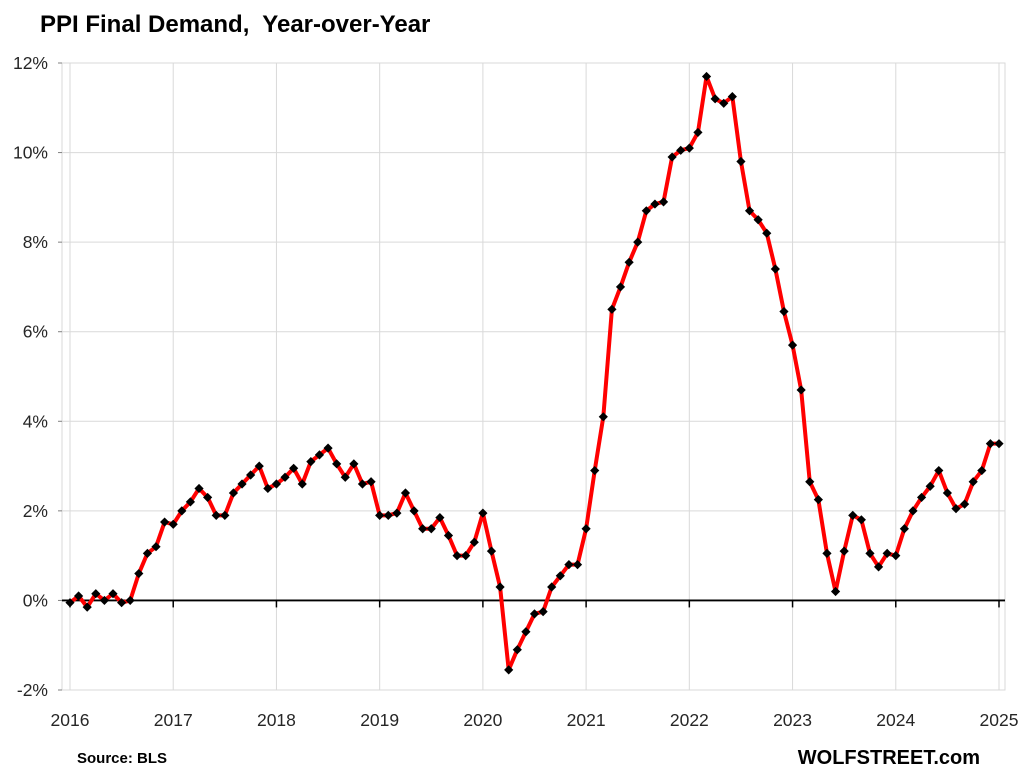 This screenshot has width=1024, height=784. I want to click on svg-text: 2023, so click(792, 720).